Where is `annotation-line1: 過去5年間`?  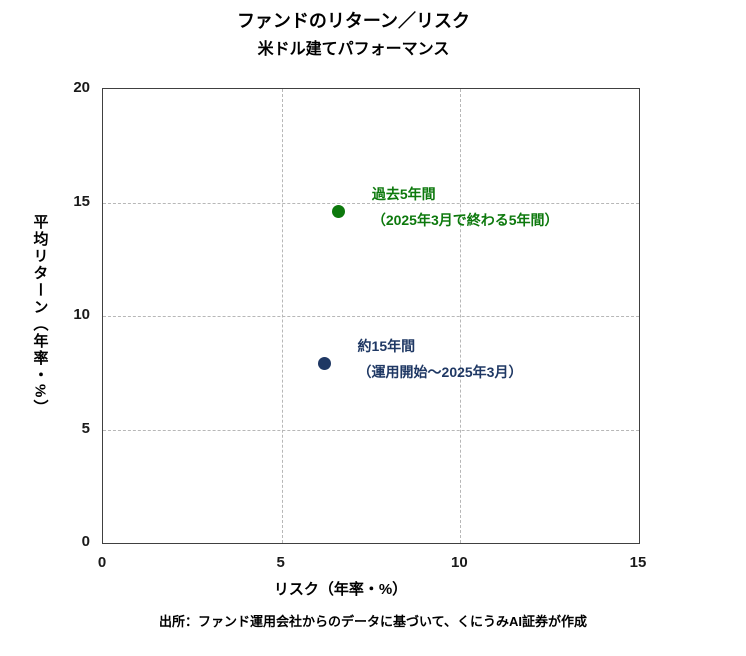 annotation-line1: 過去5年間 is located at coordinates (403, 193).